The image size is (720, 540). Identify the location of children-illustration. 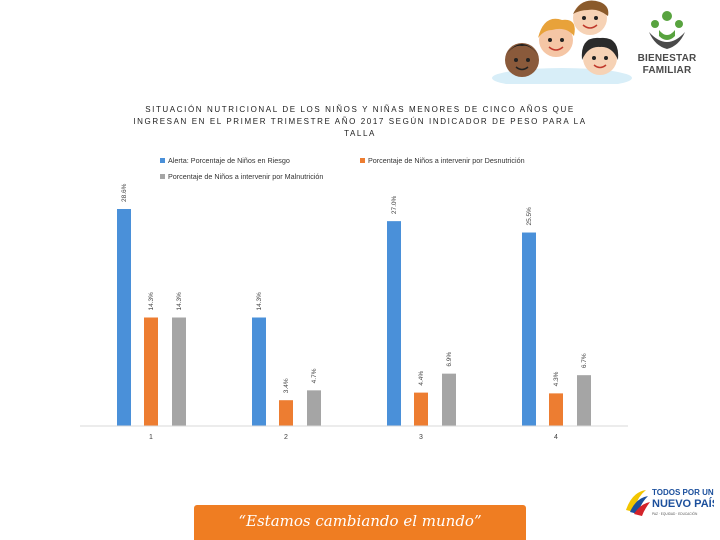
(562, 42).